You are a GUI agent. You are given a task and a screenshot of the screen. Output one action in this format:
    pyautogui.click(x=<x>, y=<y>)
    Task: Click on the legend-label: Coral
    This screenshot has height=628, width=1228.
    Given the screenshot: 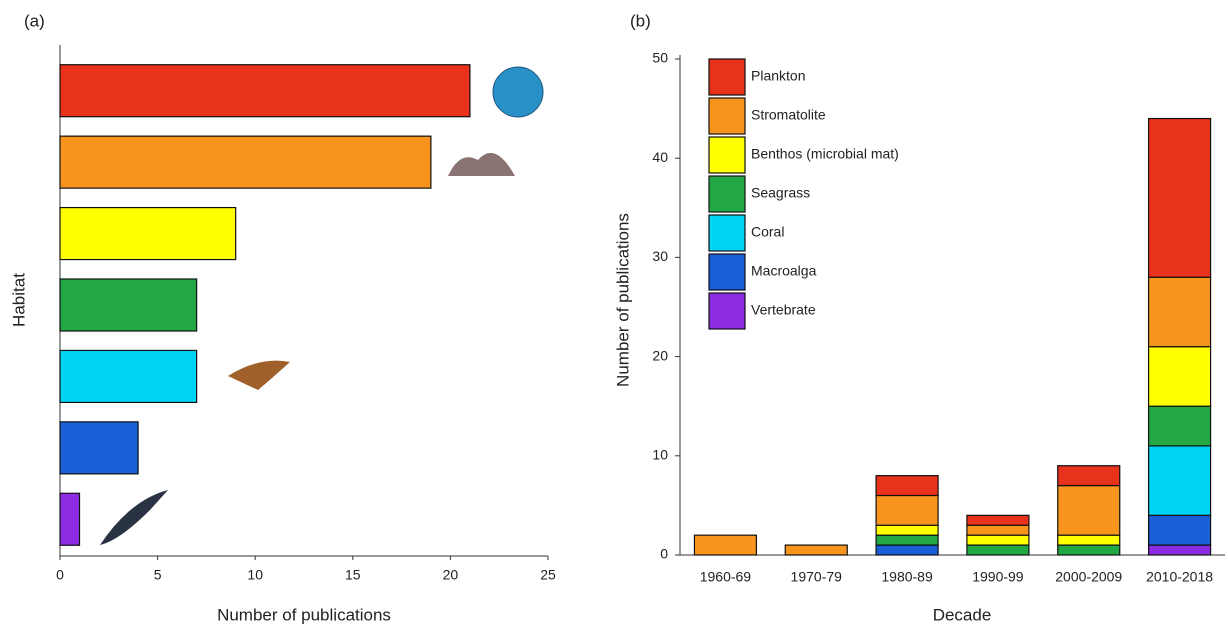 What is the action you would take?
    pyautogui.click(x=767, y=232)
    